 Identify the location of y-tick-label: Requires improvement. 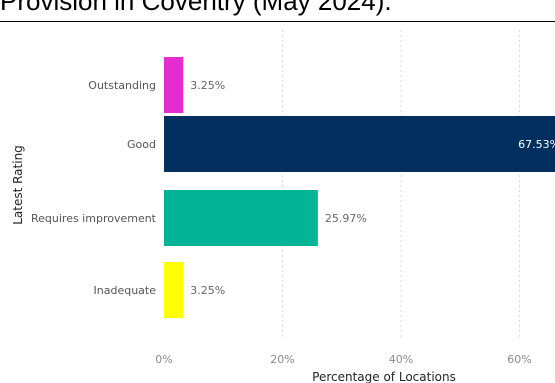
(94, 218).